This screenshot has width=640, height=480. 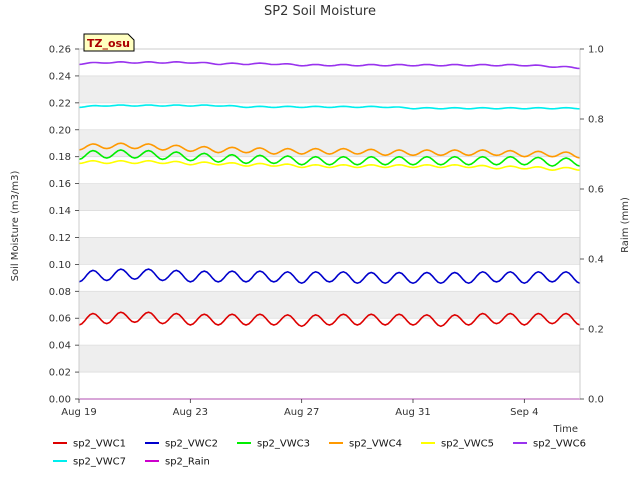 I want to click on y-tick-label: 0.18, so click(x=60, y=157).